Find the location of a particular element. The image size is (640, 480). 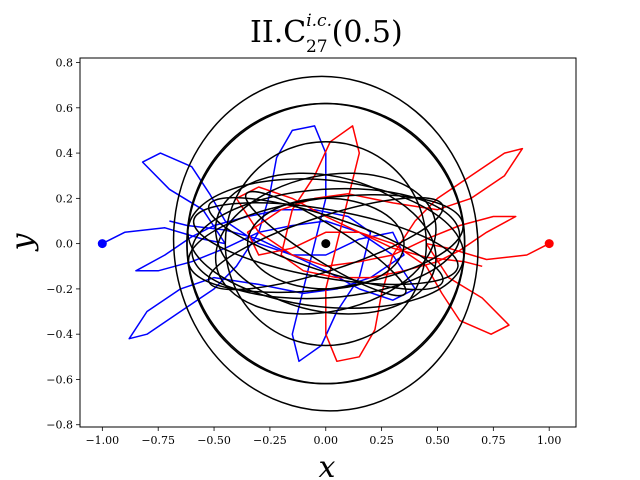

title-superscript: i.c. is located at coordinates (319, 21).